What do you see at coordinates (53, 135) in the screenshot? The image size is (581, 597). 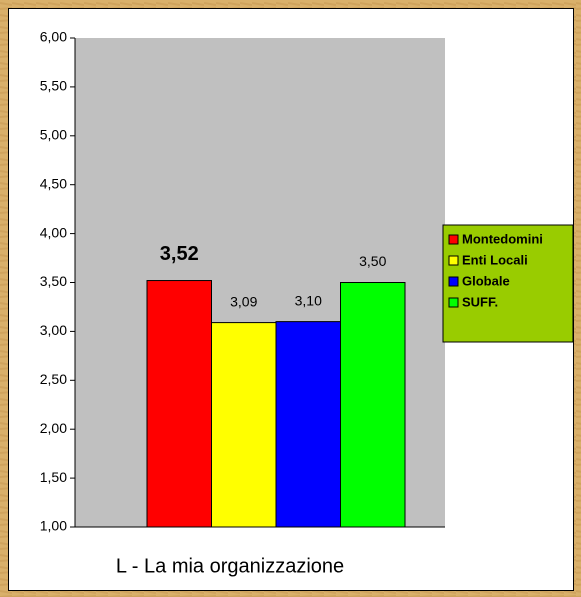 I see `y-tick-label: 5,00` at bounding box center [53, 135].